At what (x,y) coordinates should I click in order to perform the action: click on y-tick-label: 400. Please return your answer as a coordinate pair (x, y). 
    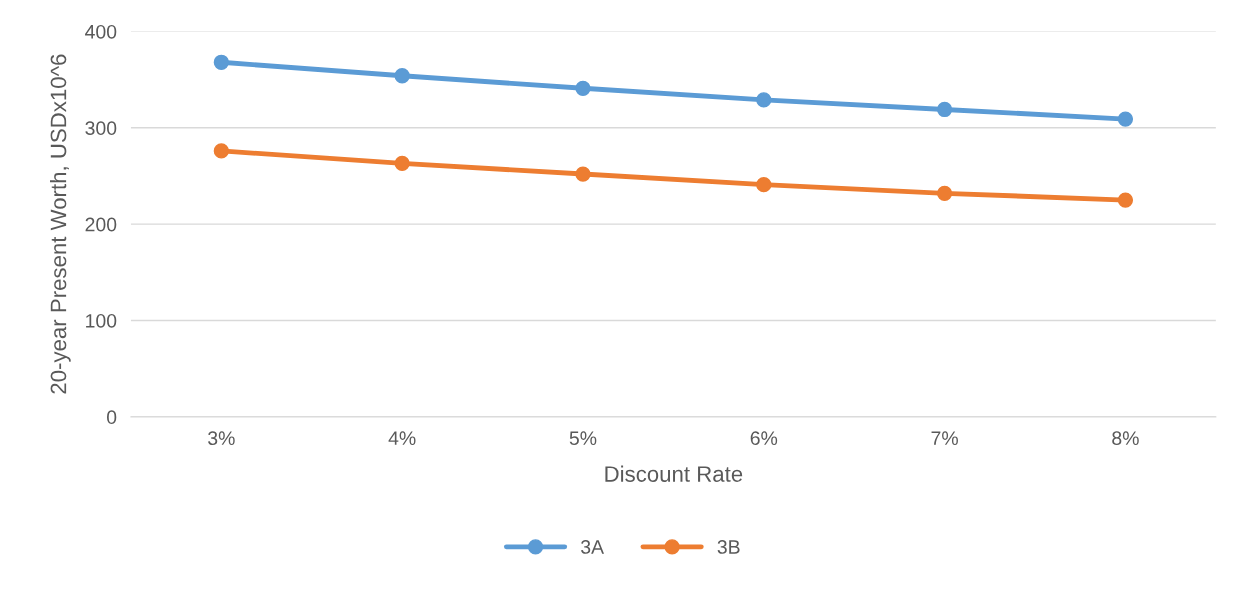
    Looking at the image, I should click on (101, 31).